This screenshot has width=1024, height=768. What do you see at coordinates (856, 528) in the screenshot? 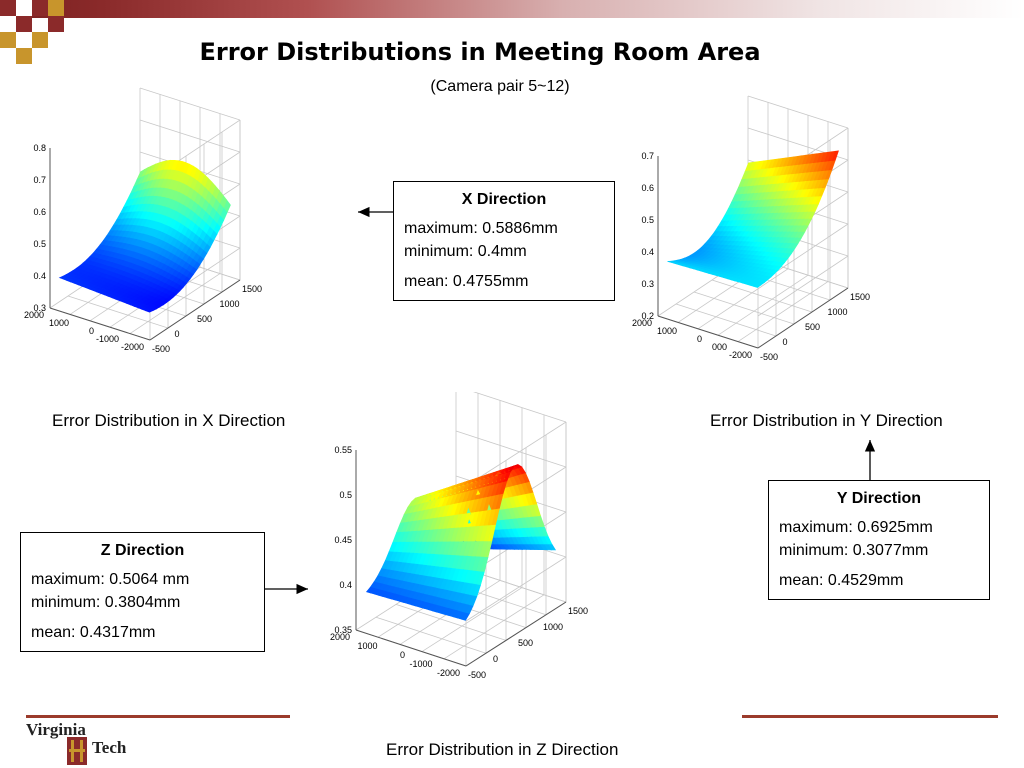
I see `y-stats-maximum: maximum: 0.6925mm` at bounding box center [856, 528].